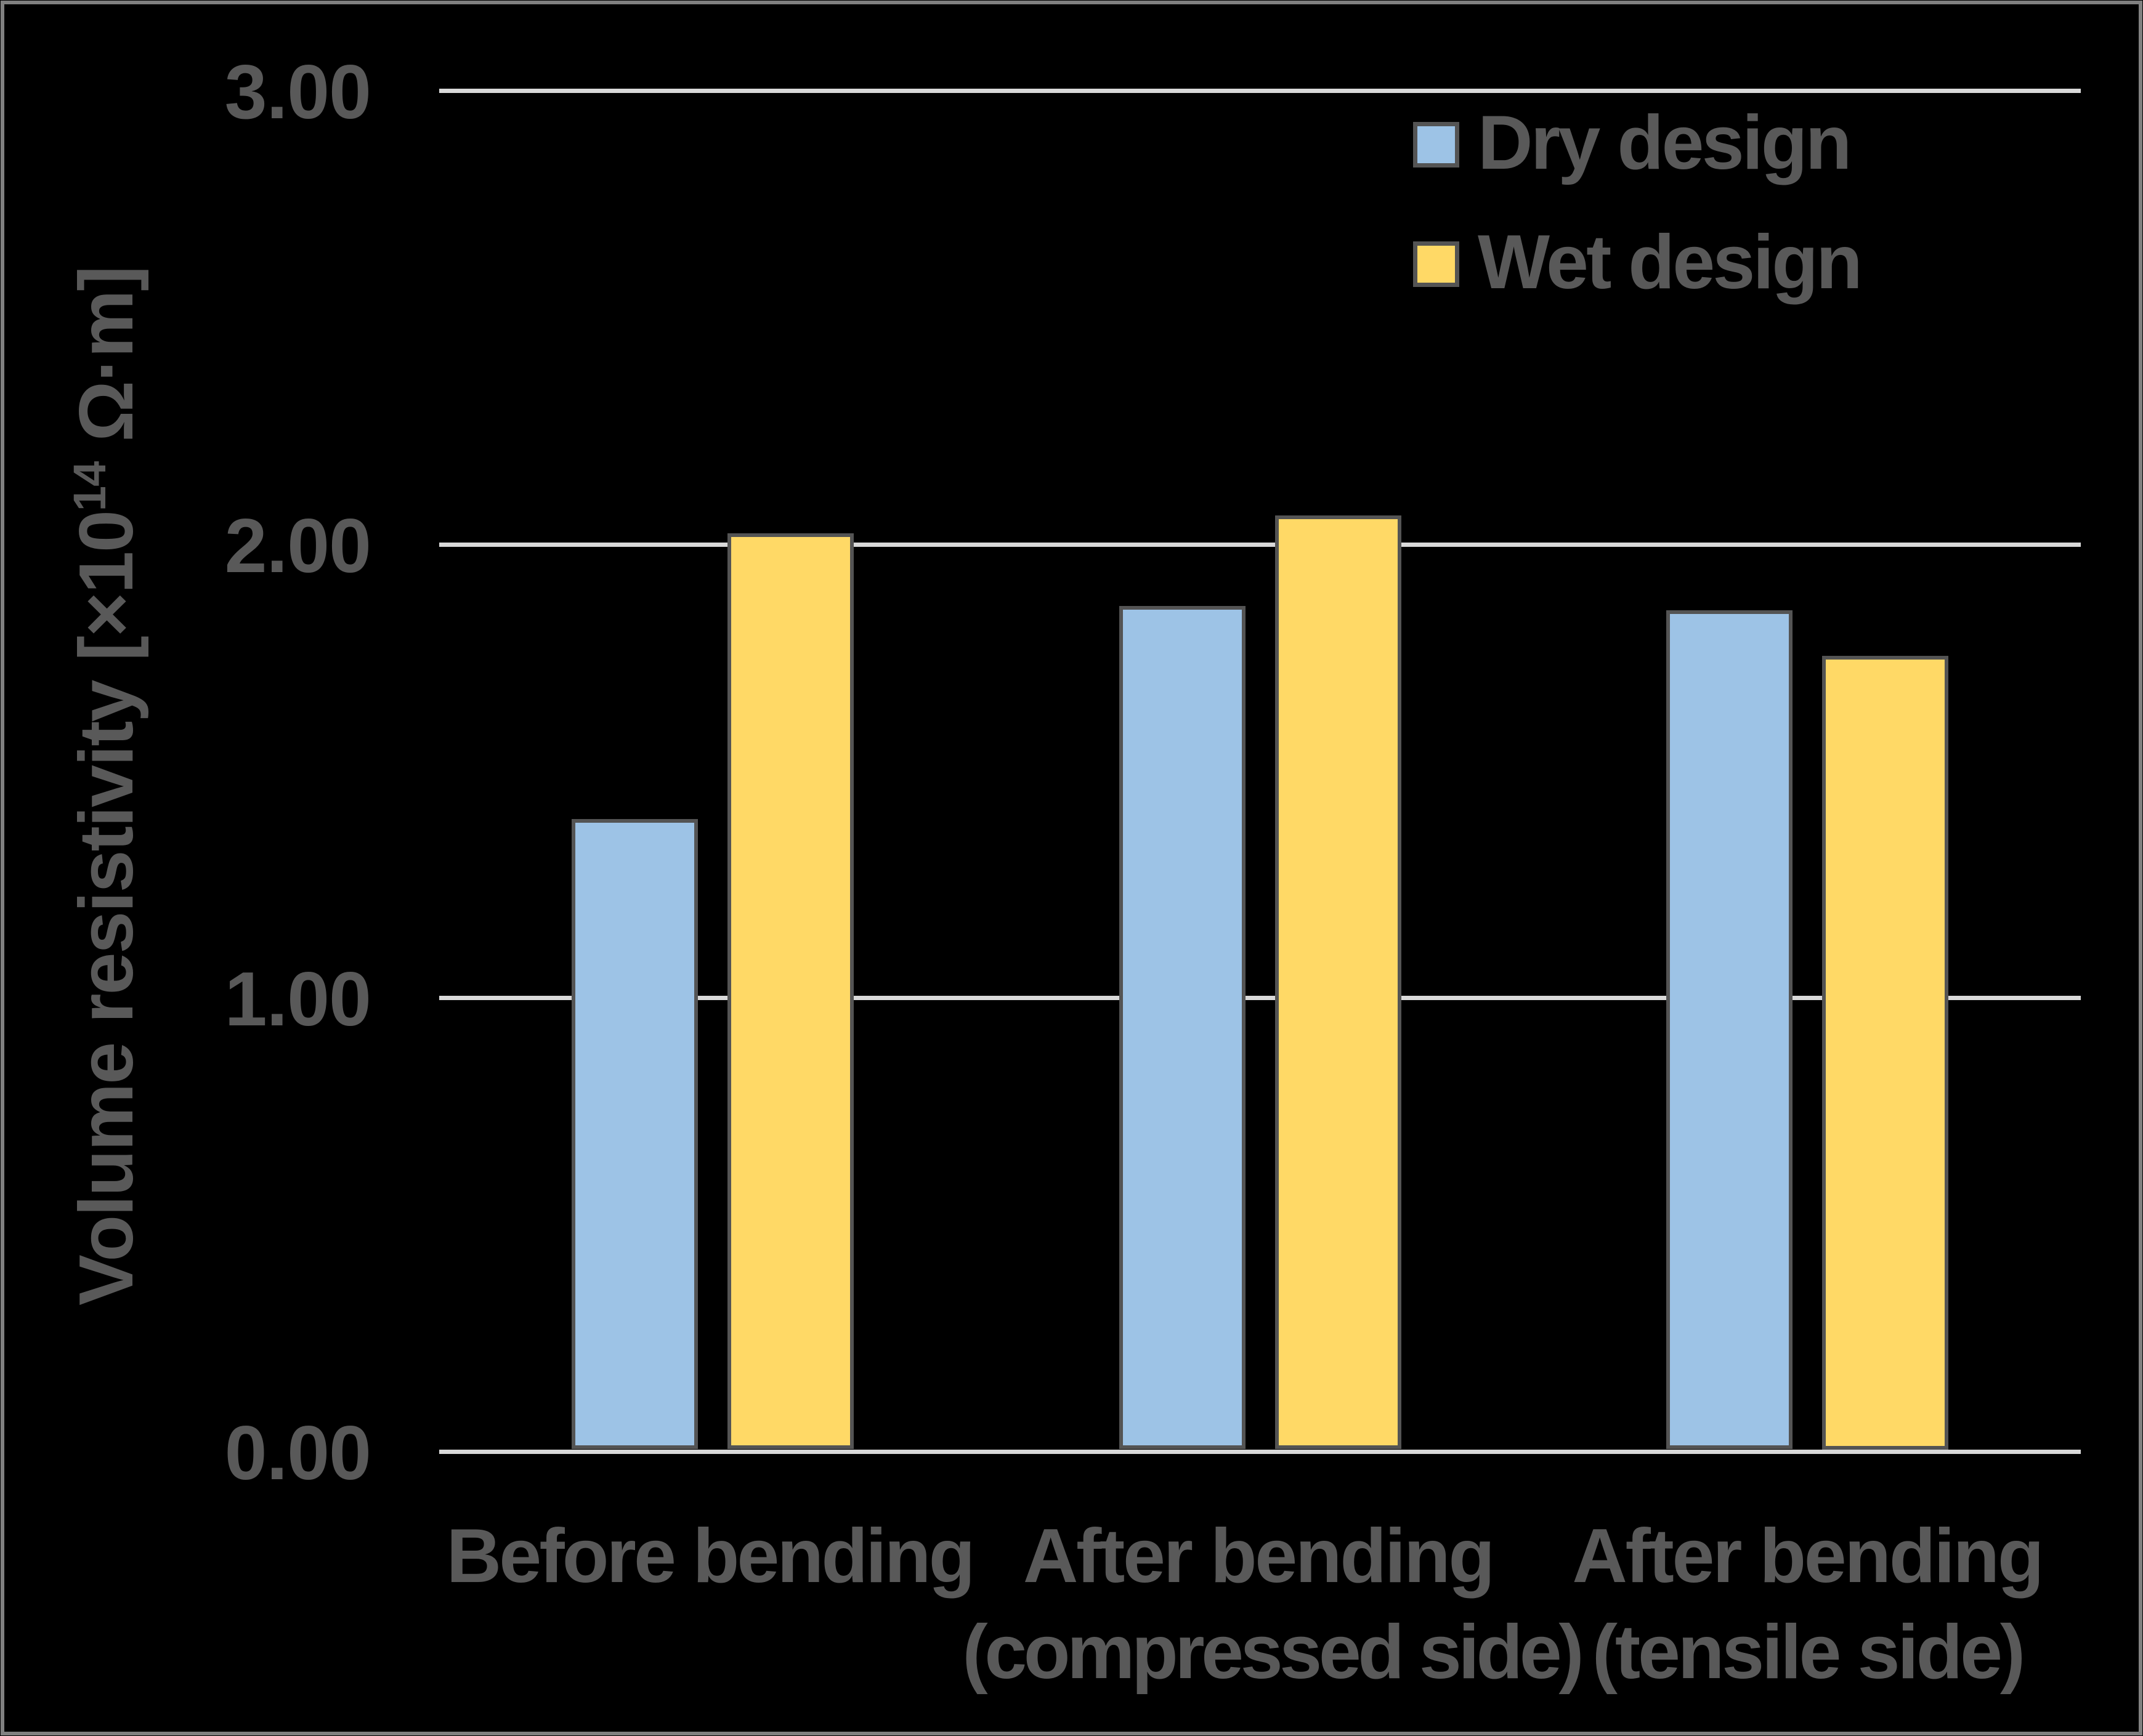 The width and height of the screenshot is (2143, 1736). I want to click on legend-label-dry-design: Dry design, so click(1665, 143).